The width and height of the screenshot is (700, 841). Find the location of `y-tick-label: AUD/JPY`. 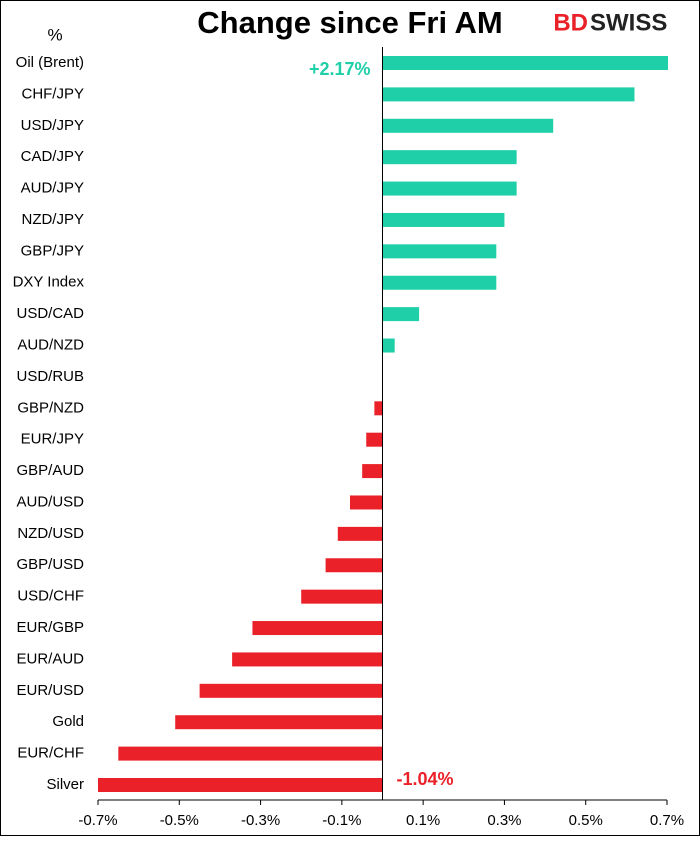

y-tick-label: AUD/JPY is located at coordinates (52, 188).